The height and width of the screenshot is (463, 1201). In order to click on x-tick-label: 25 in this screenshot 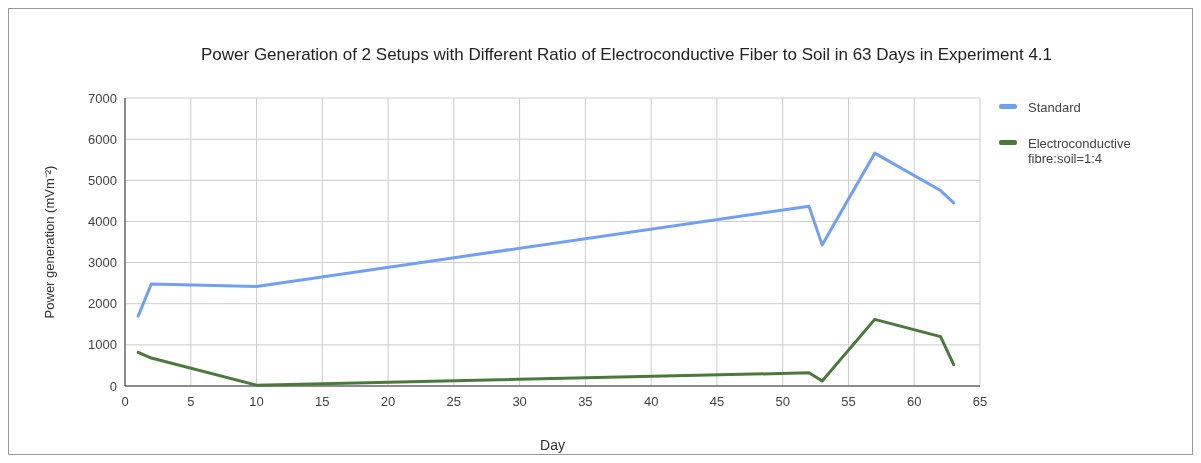, I will do `click(454, 401)`.